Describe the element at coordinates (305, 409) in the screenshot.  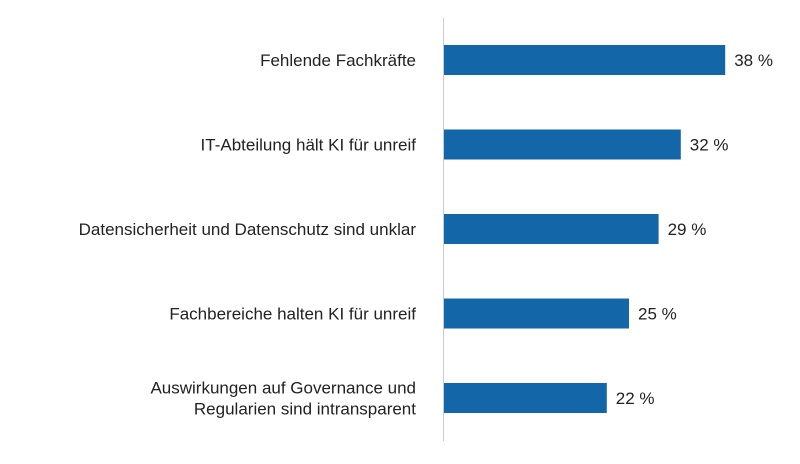
I see `category-label-5-line-2: Regularien sind intransparent` at that location.